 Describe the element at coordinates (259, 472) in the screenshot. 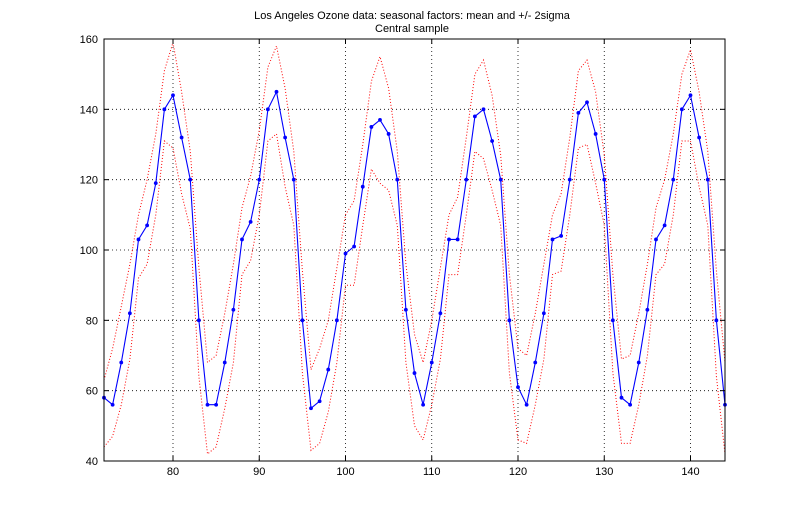

I see `x-tick-label: 90` at that location.